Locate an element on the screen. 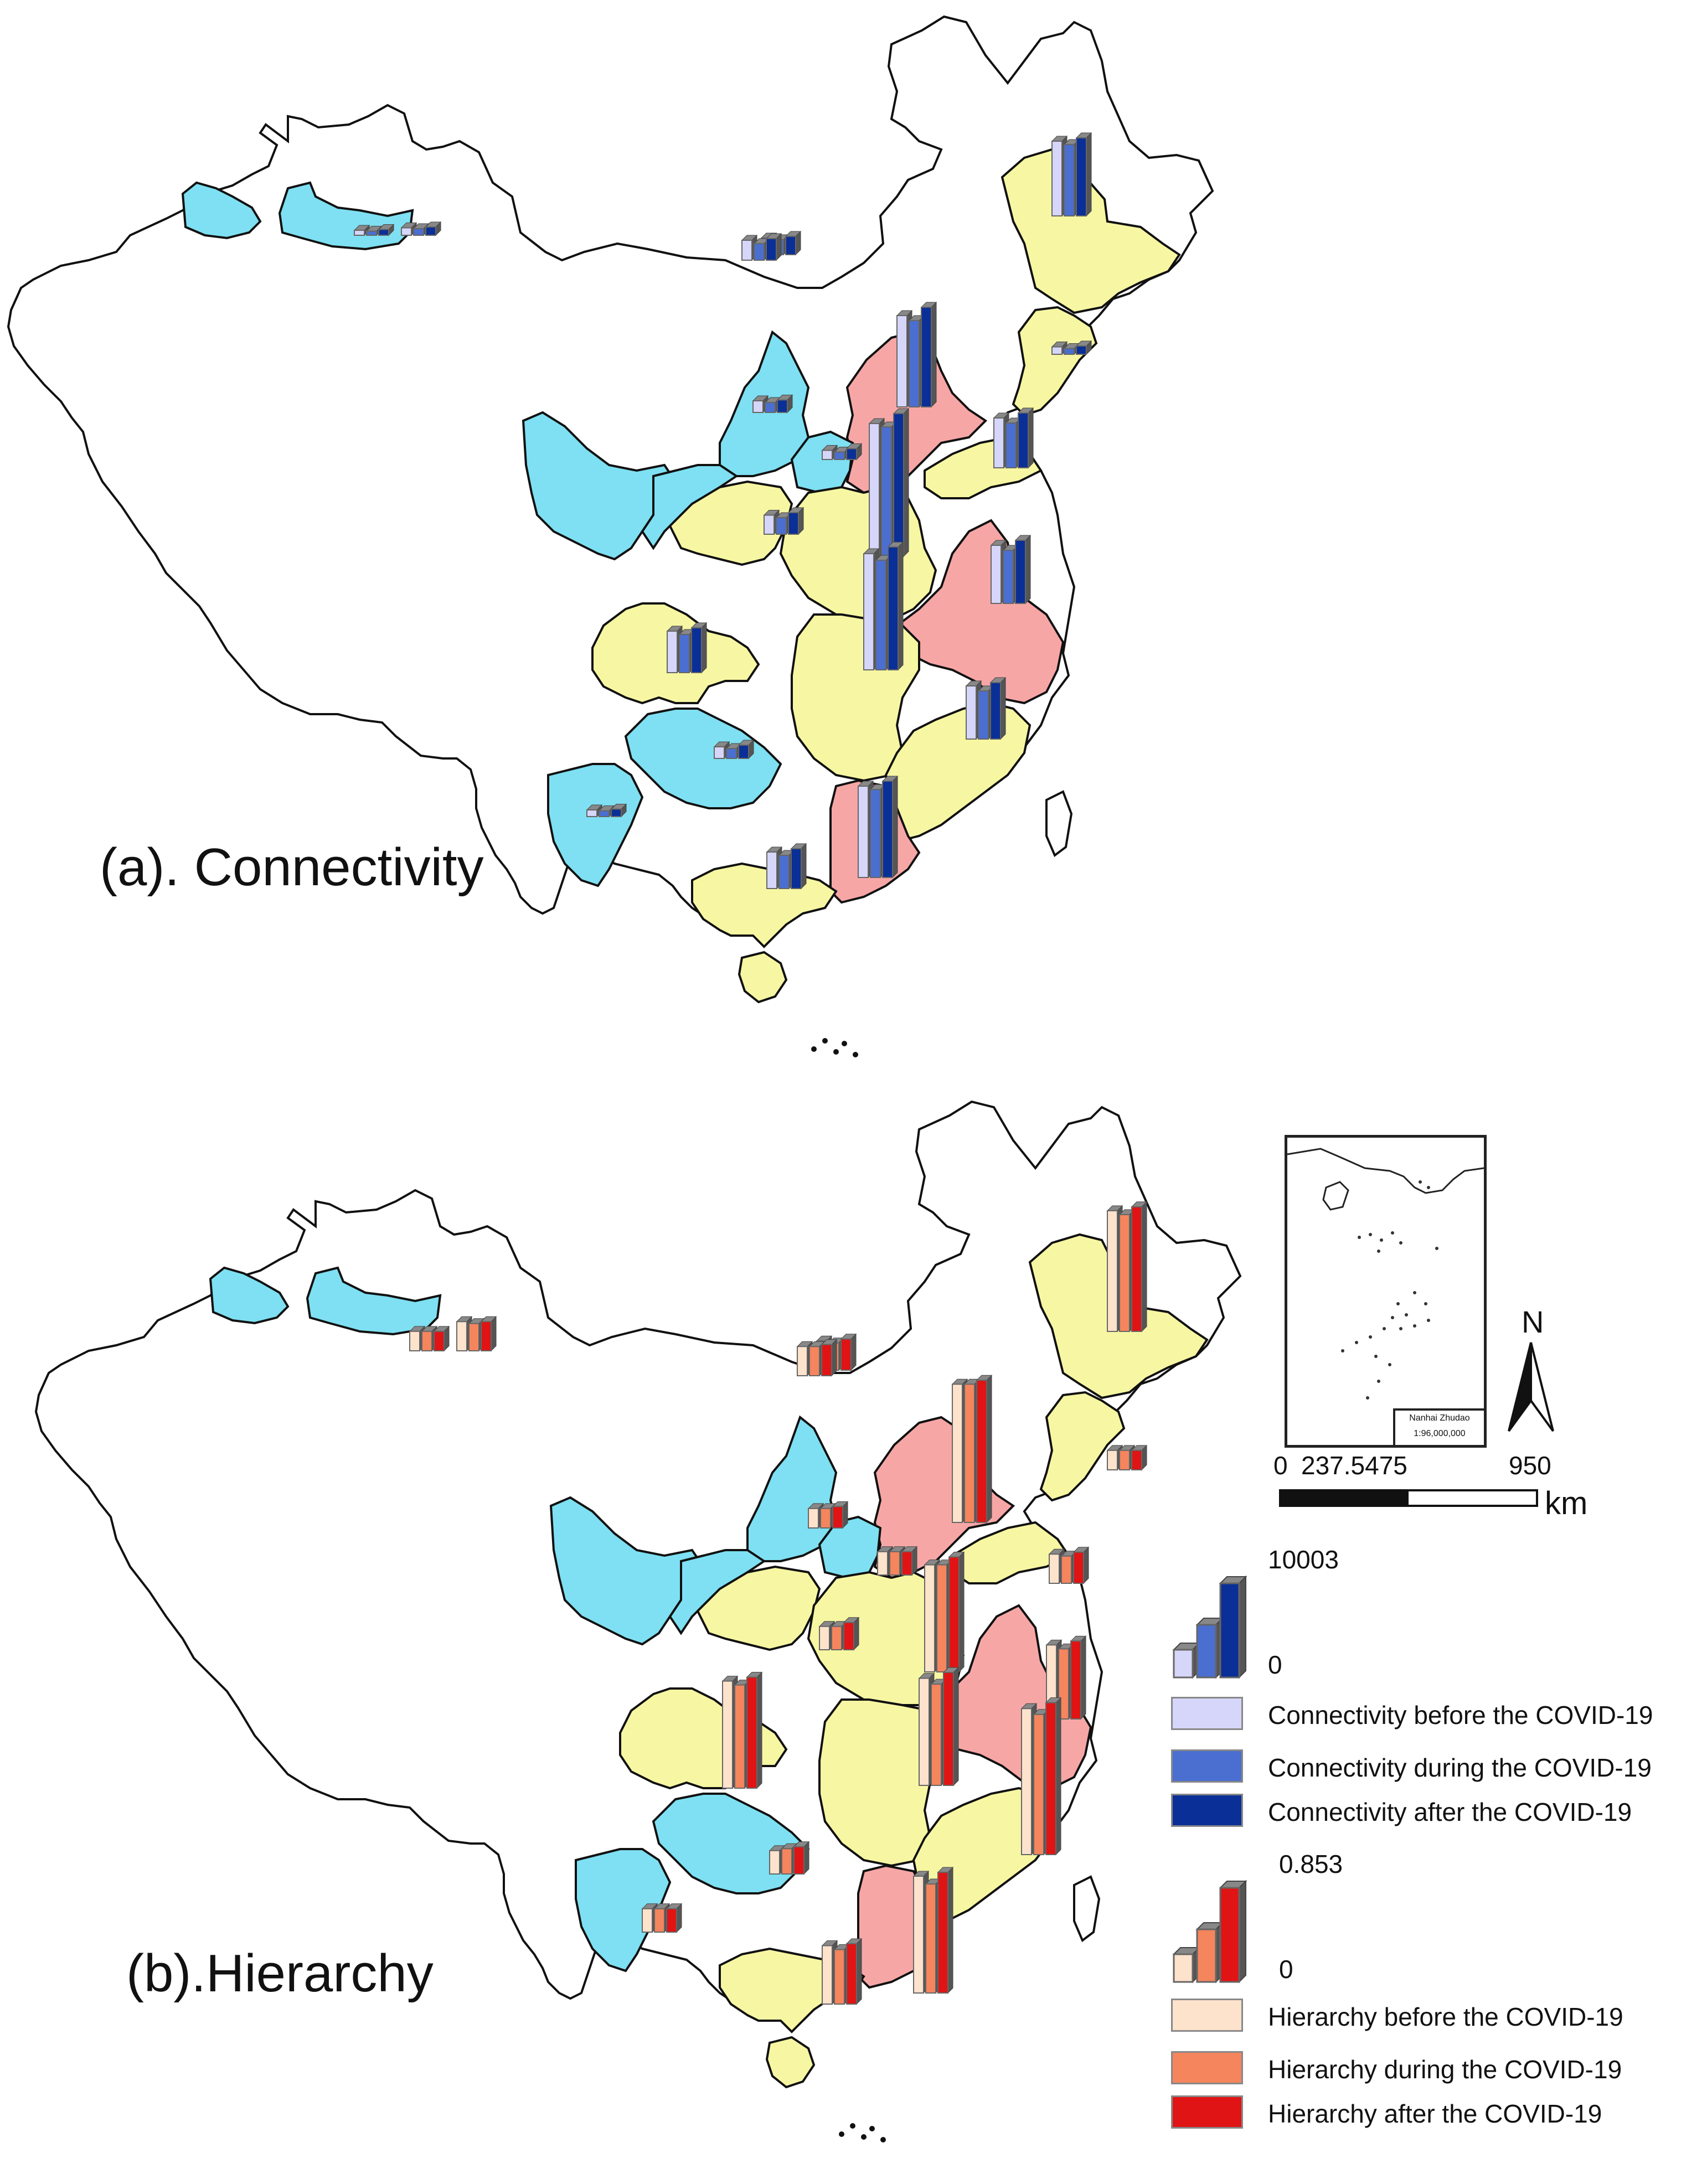 The image size is (1707, 2184). legend-swatch-hier-before is located at coordinates (1207, 2015).